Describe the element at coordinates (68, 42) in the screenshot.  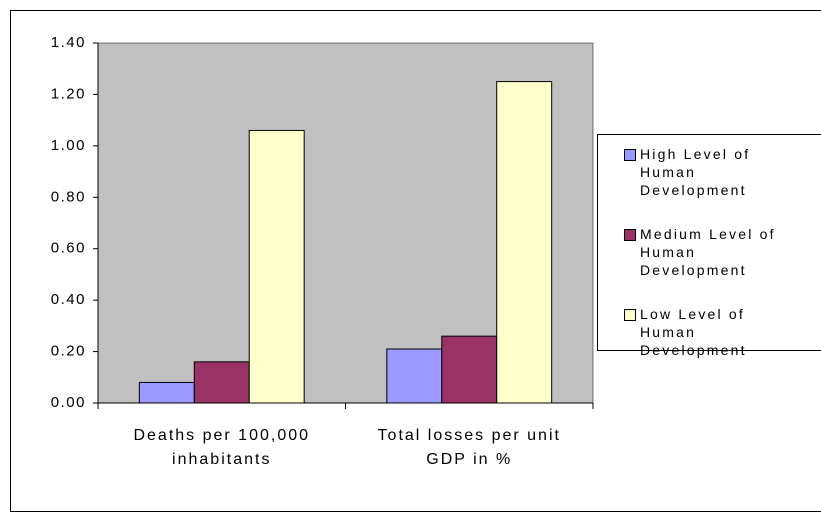
I see `y-tick-label: 1.40` at that location.